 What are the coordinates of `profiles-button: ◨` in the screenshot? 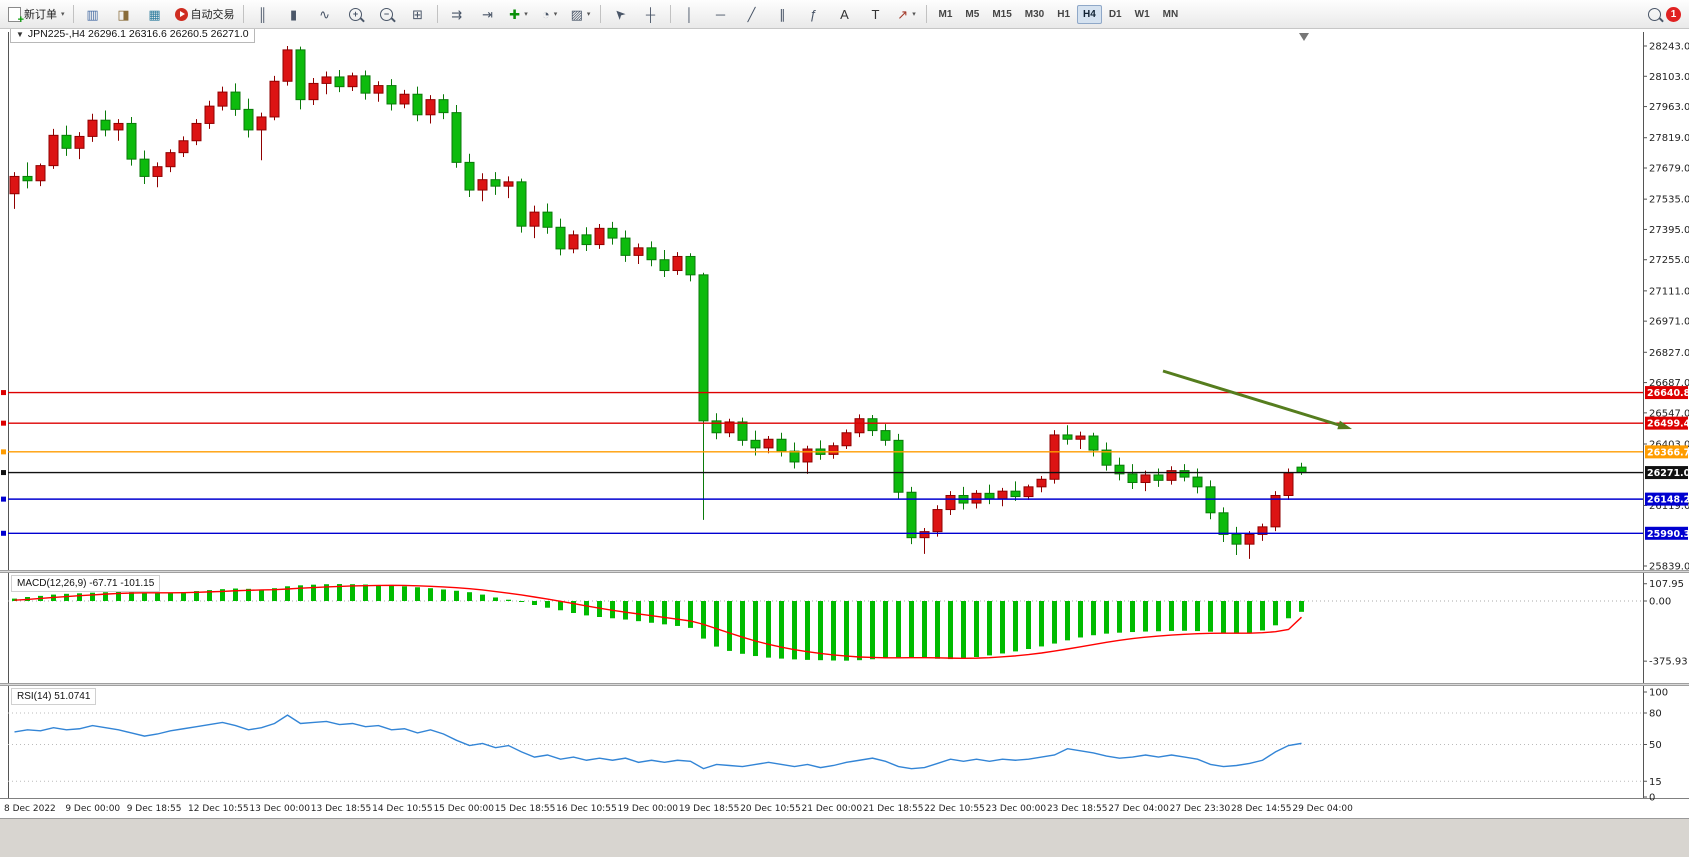 It's located at (124, 14).